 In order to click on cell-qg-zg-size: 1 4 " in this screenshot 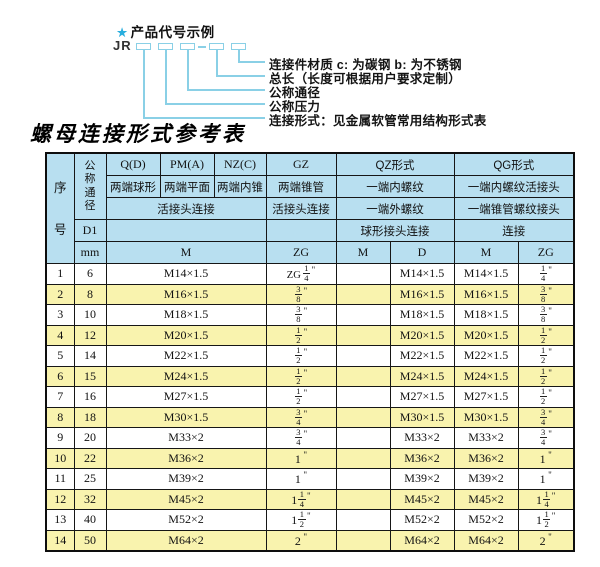, I will do `click(546, 274)`.